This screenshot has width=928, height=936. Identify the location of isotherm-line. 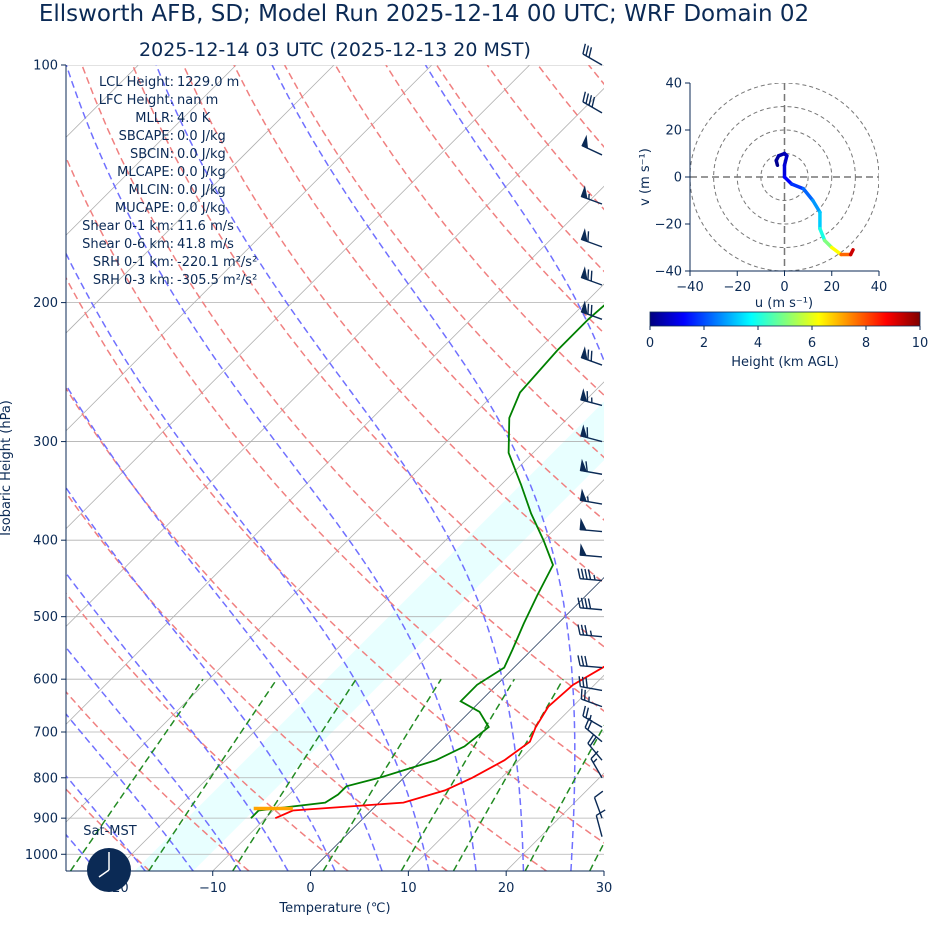
(864, 468).